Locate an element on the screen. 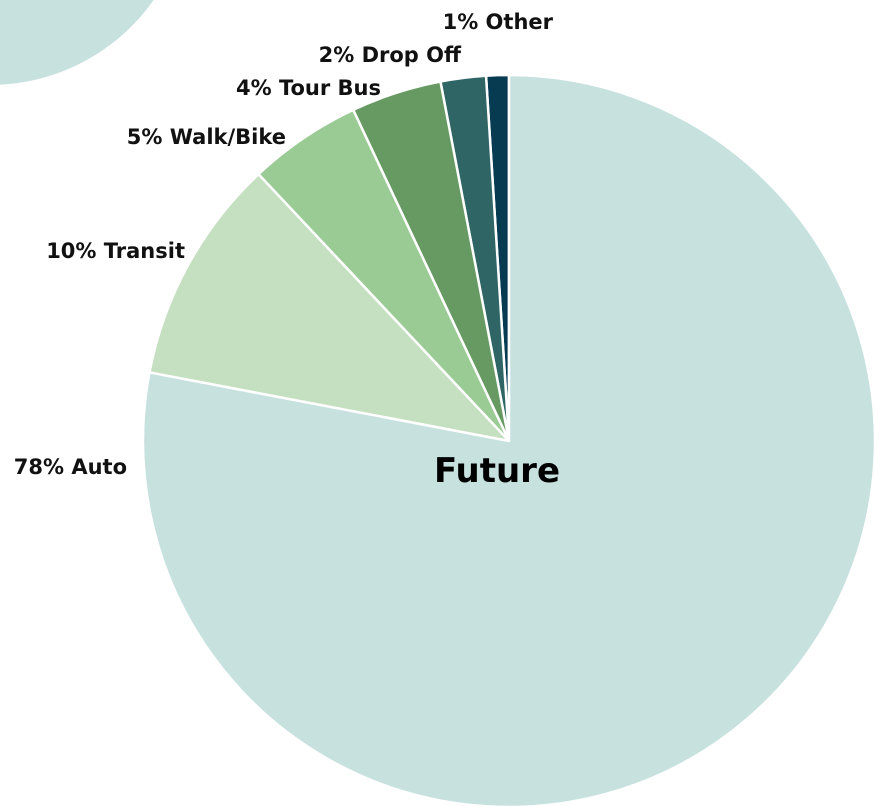  slice-label-4-tour-bus: 4% Tour Bus is located at coordinates (308, 88).